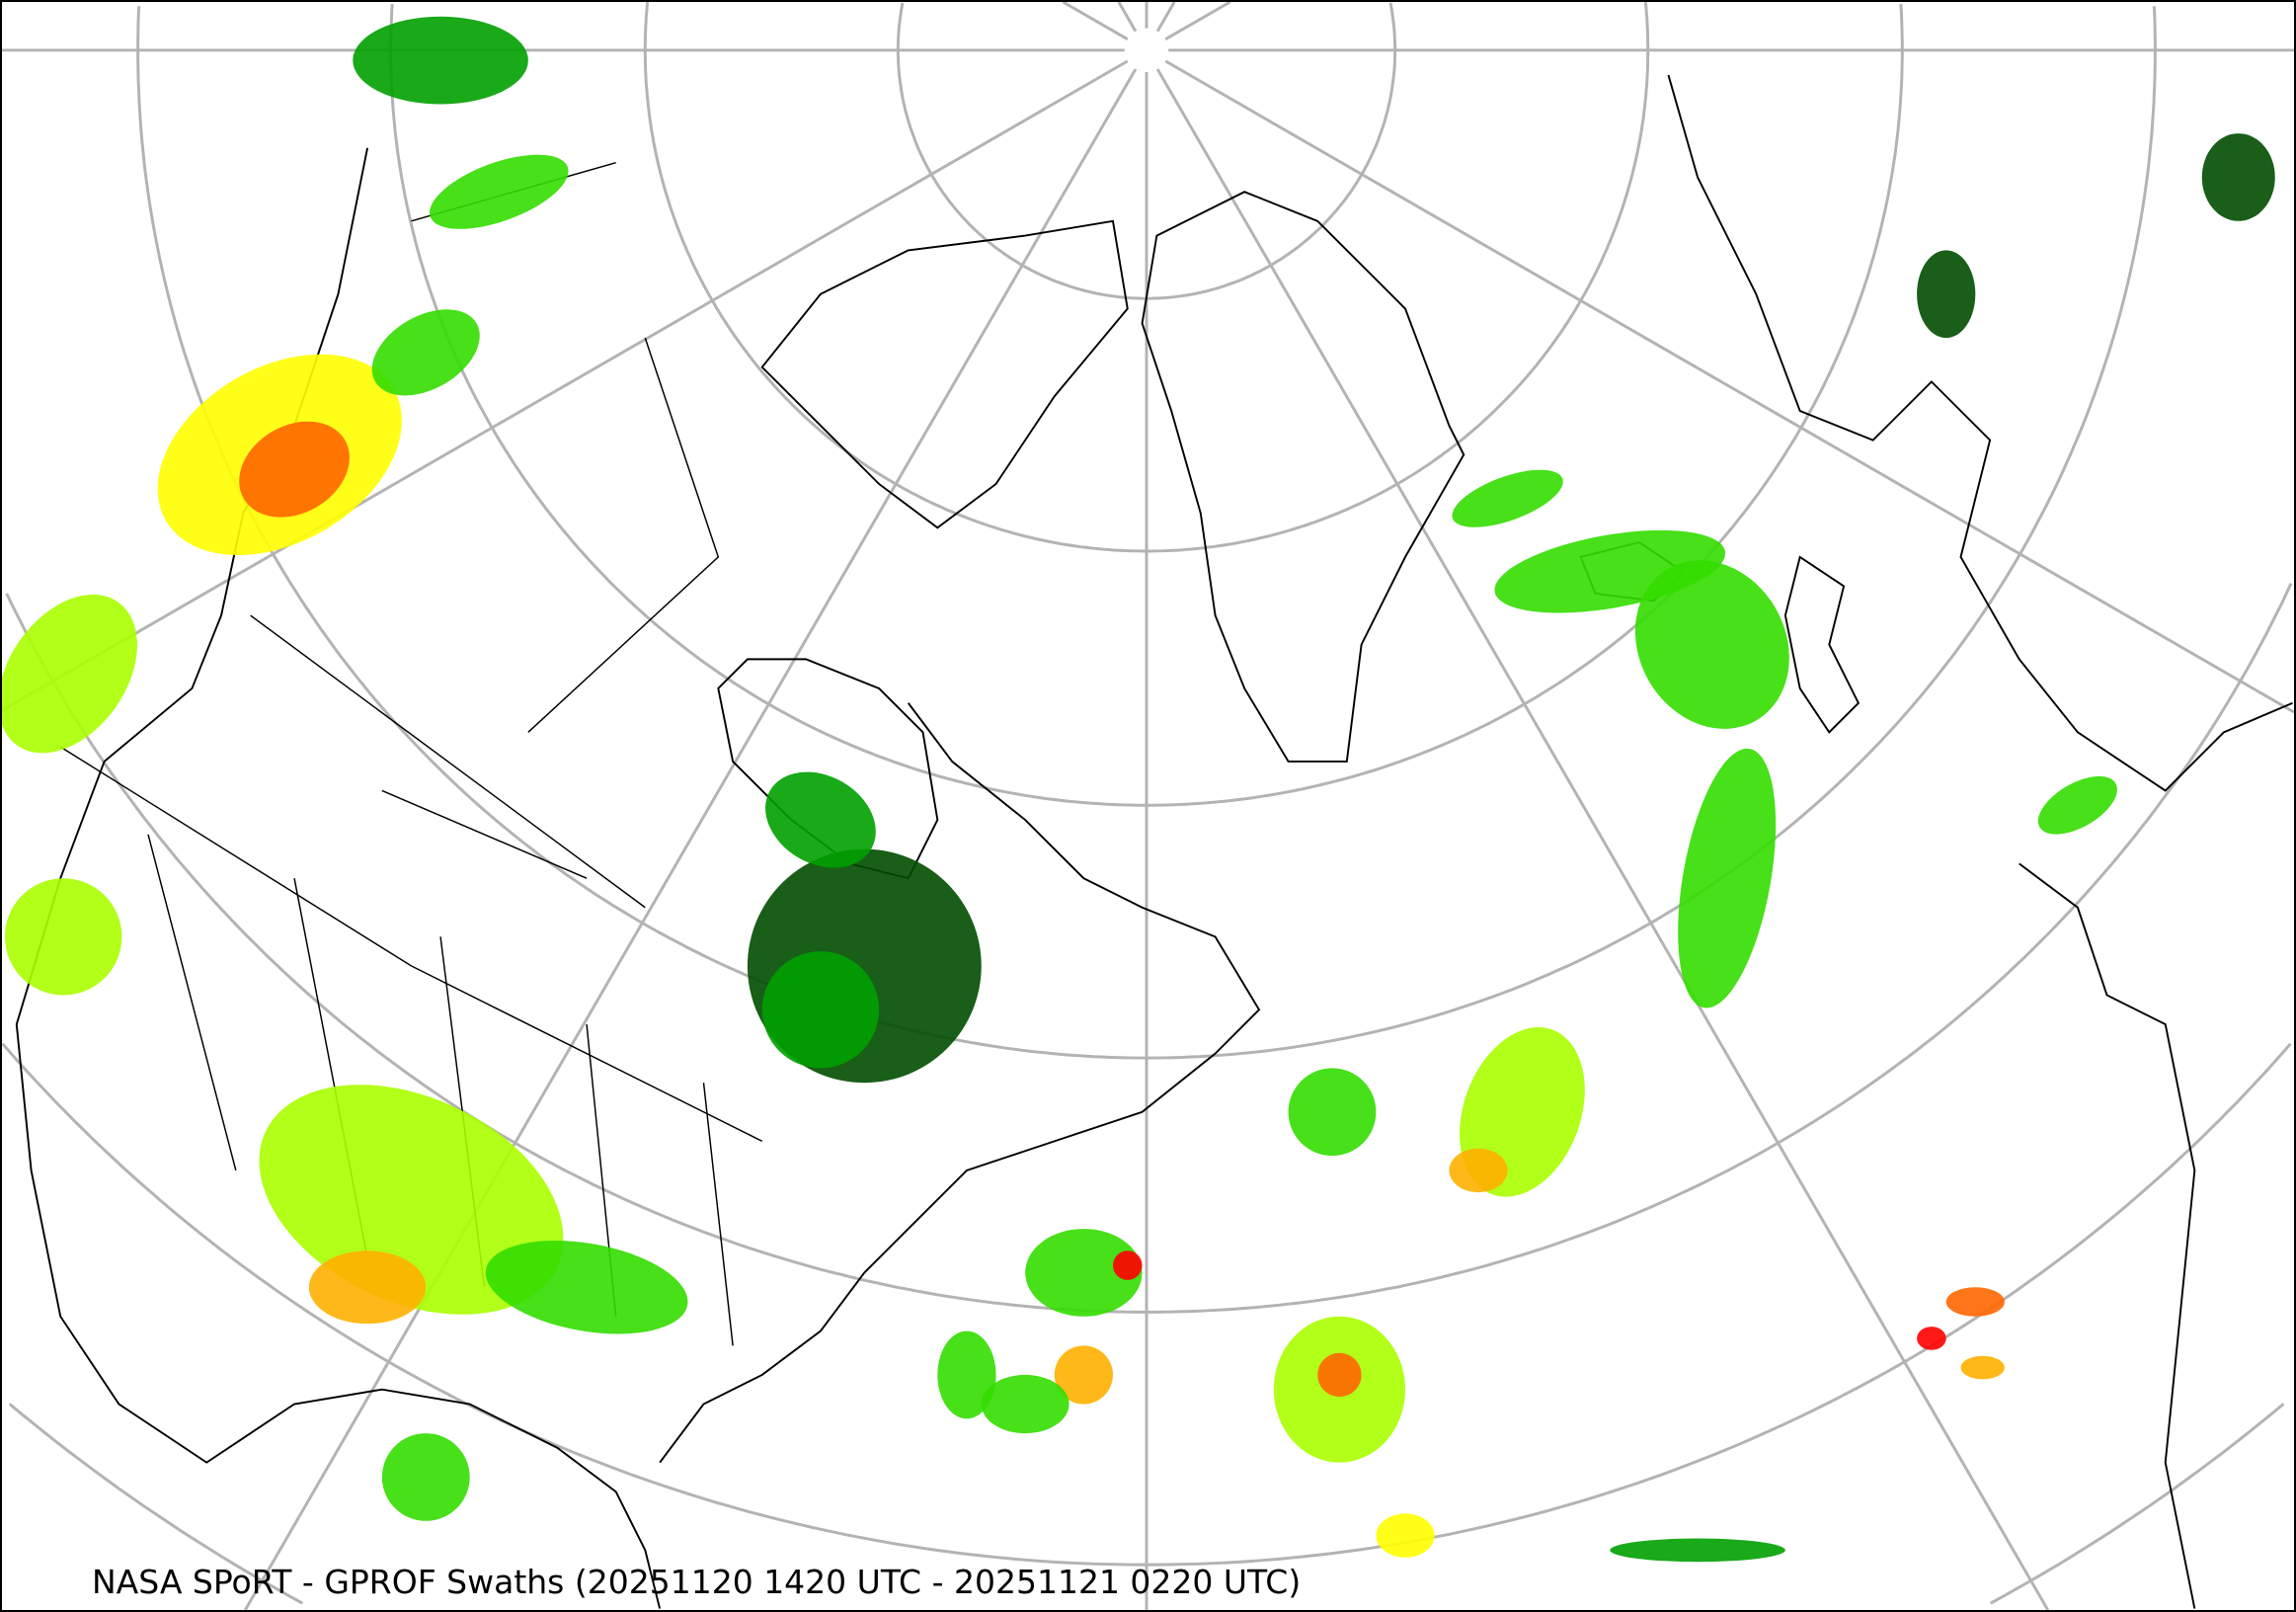  Describe the element at coordinates (945, 374) in the screenshot. I see `coastline-arctic-islands` at that location.